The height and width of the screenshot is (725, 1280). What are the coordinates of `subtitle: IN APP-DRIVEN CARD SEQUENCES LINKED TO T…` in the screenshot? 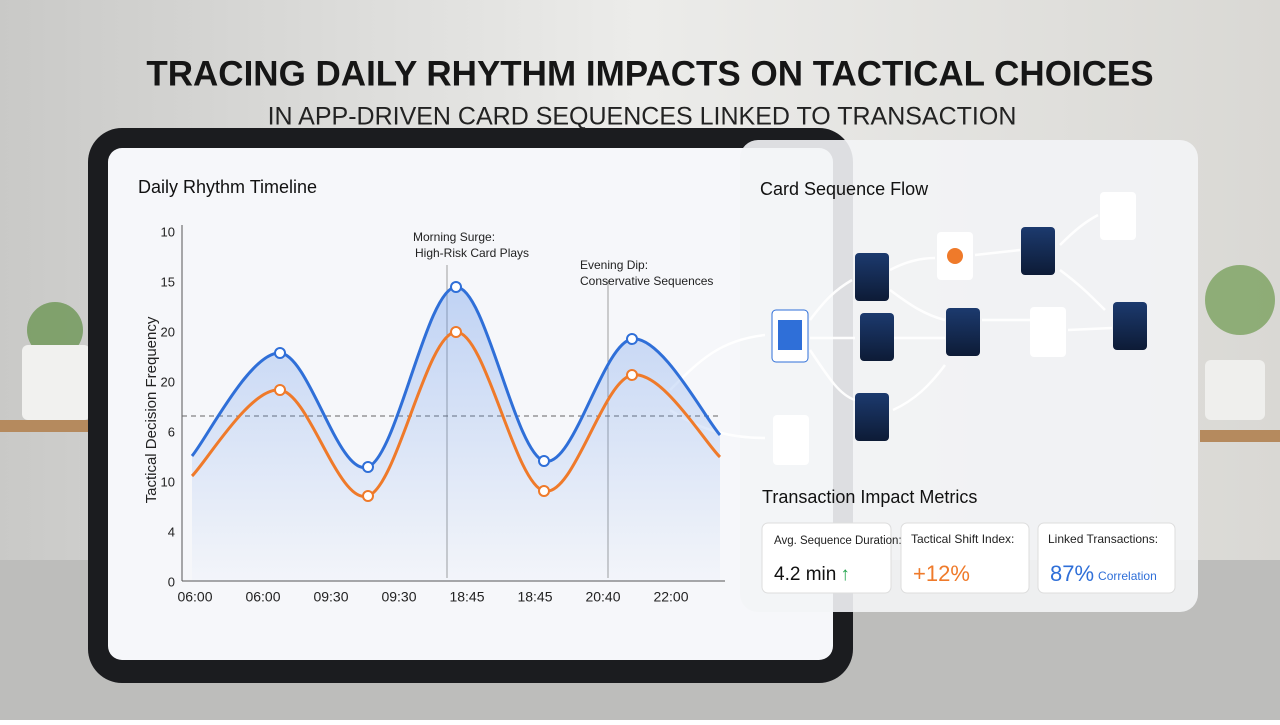 It's located at (642, 117).